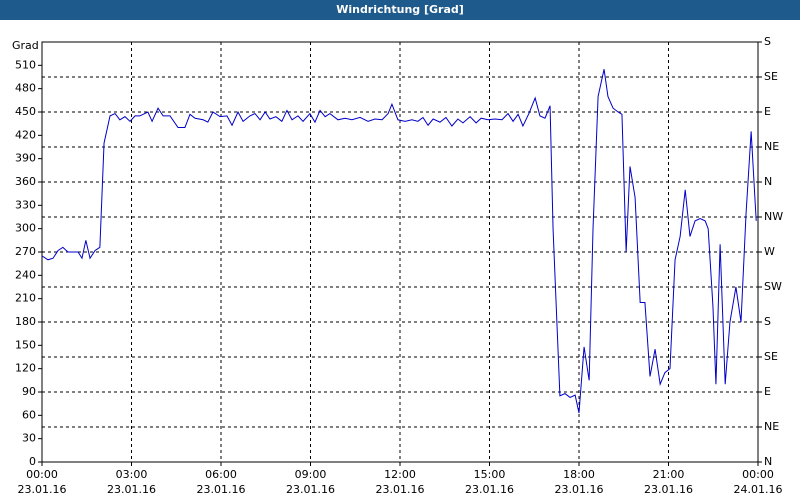 The width and height of the screenshot is (800, 500). What do you see at coordinates (758, 482) in the screenshot?
I see `x-tick-label: 00:00 24.01.16` at bounding box center [758, 482].